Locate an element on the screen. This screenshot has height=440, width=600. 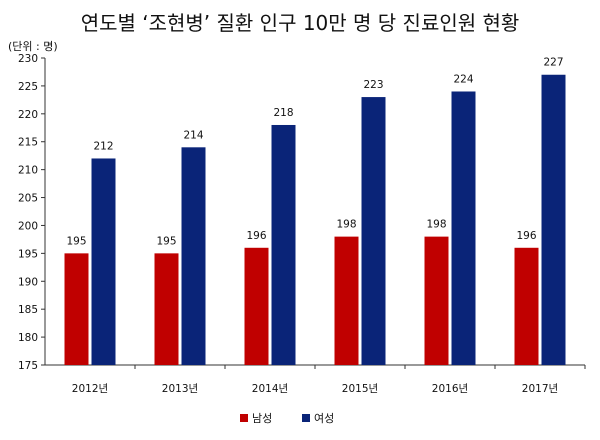
data-label: 212 is located at coordinates (103, 146).